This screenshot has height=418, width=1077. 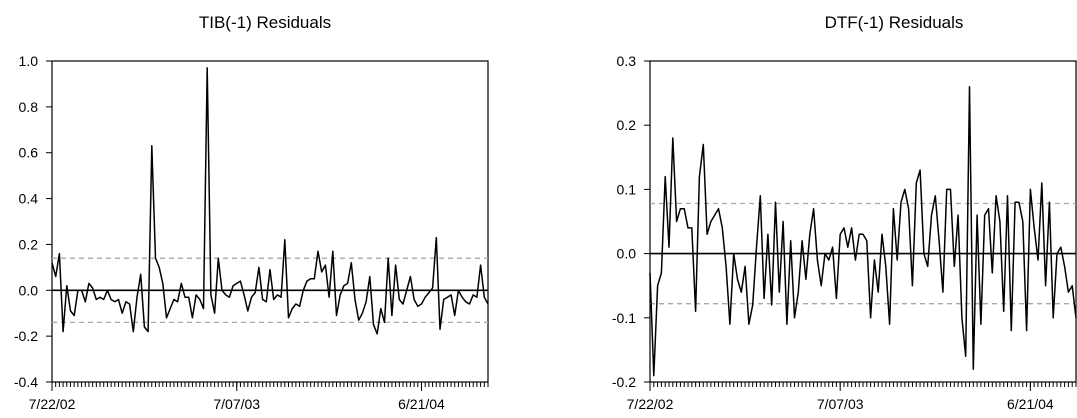 I want to click on chart-title: TIB(-1) Residuals, so click(x=265, y=22).